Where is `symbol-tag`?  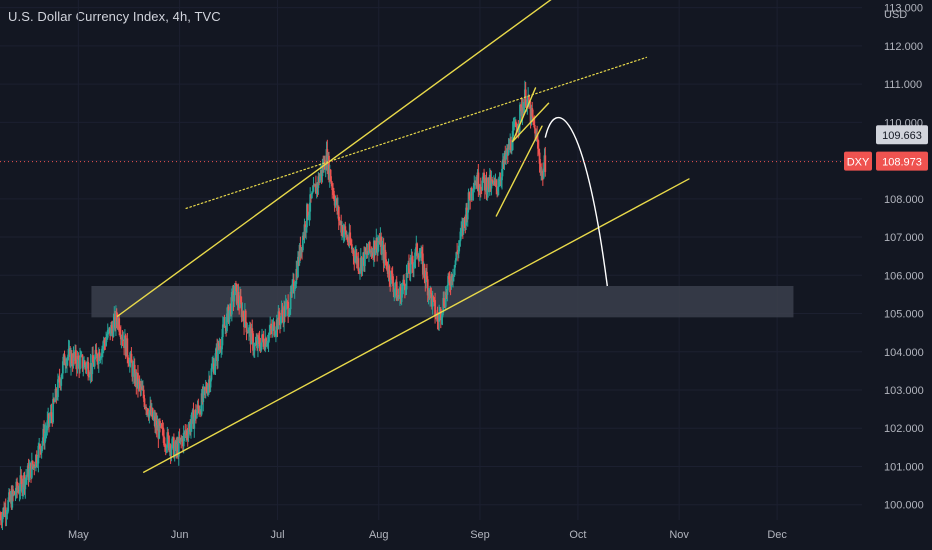
symbol-tag is located at coordinates (858, 161).